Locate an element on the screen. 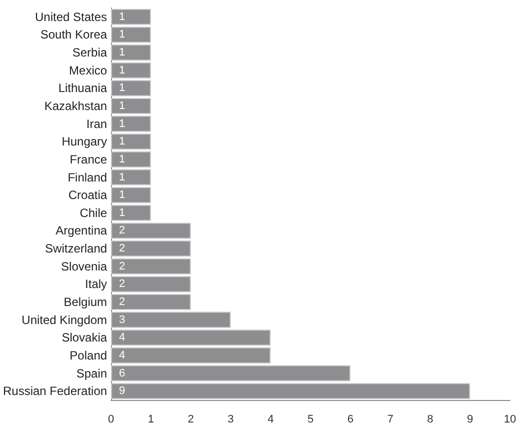 Image resolution: width=527 pixels, height=427 pixels. y-tick-label: Iran is located at coordinates (97, 123).